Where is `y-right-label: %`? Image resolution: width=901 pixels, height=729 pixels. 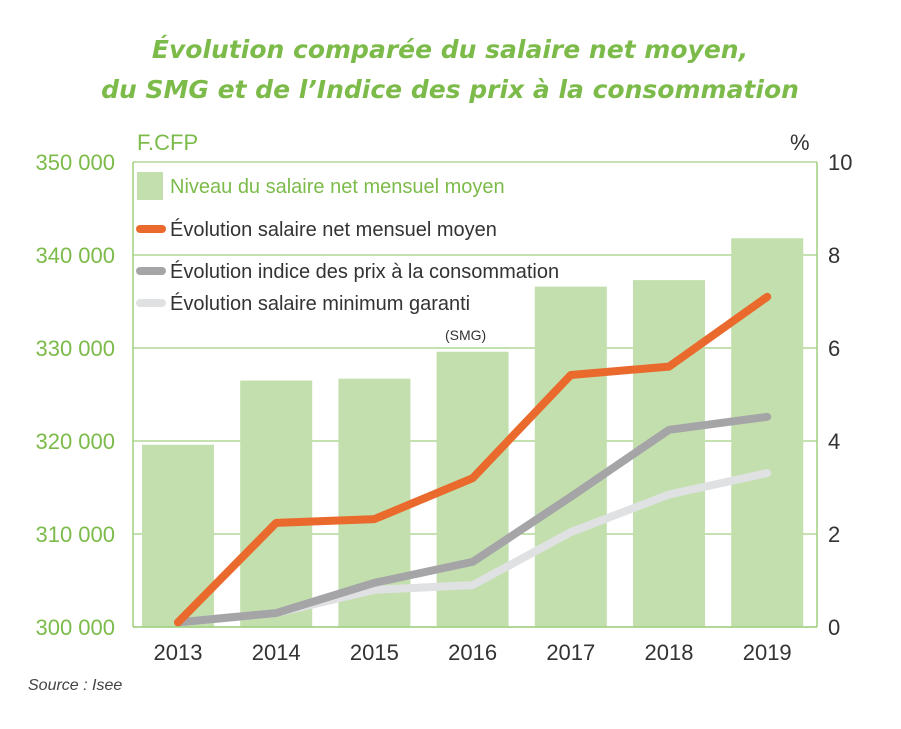 y-right-label: % is located at coordinates (800, 142).